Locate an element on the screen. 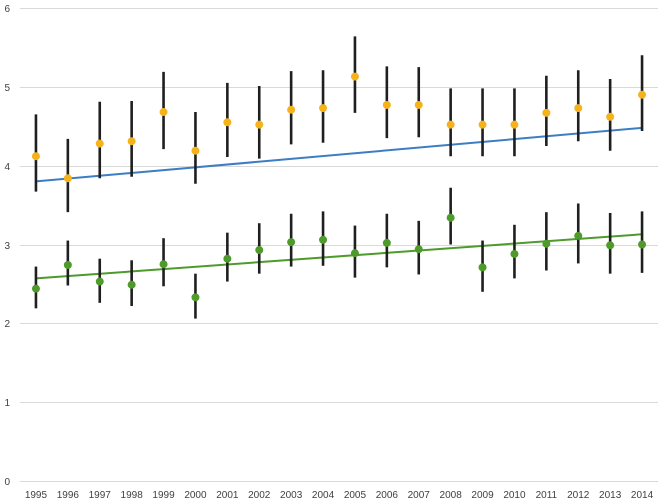  x-tick-label: 1996 is located at coordinates (68, 495).